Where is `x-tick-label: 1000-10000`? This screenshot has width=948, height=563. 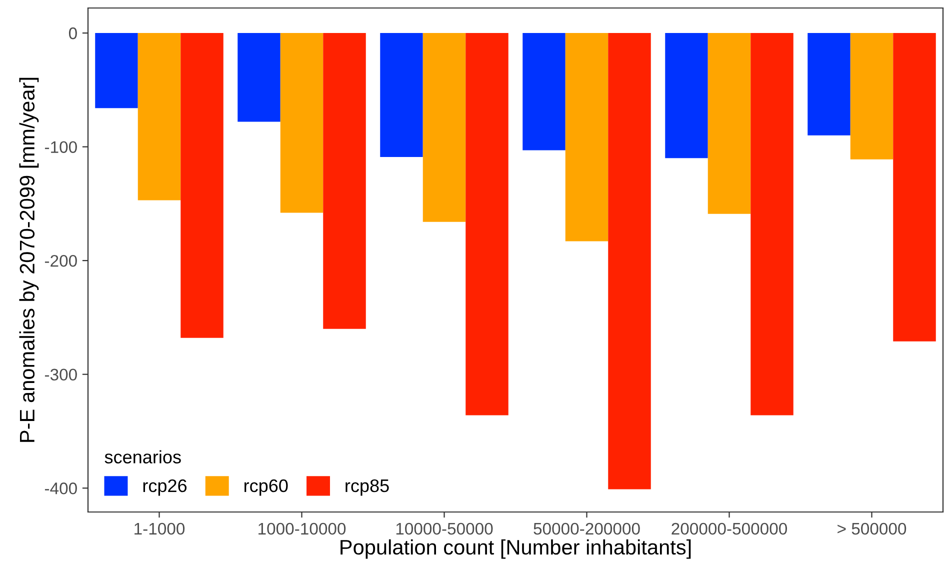
x-tick-label: 1000-10000 is located at coordinates (302, 528).